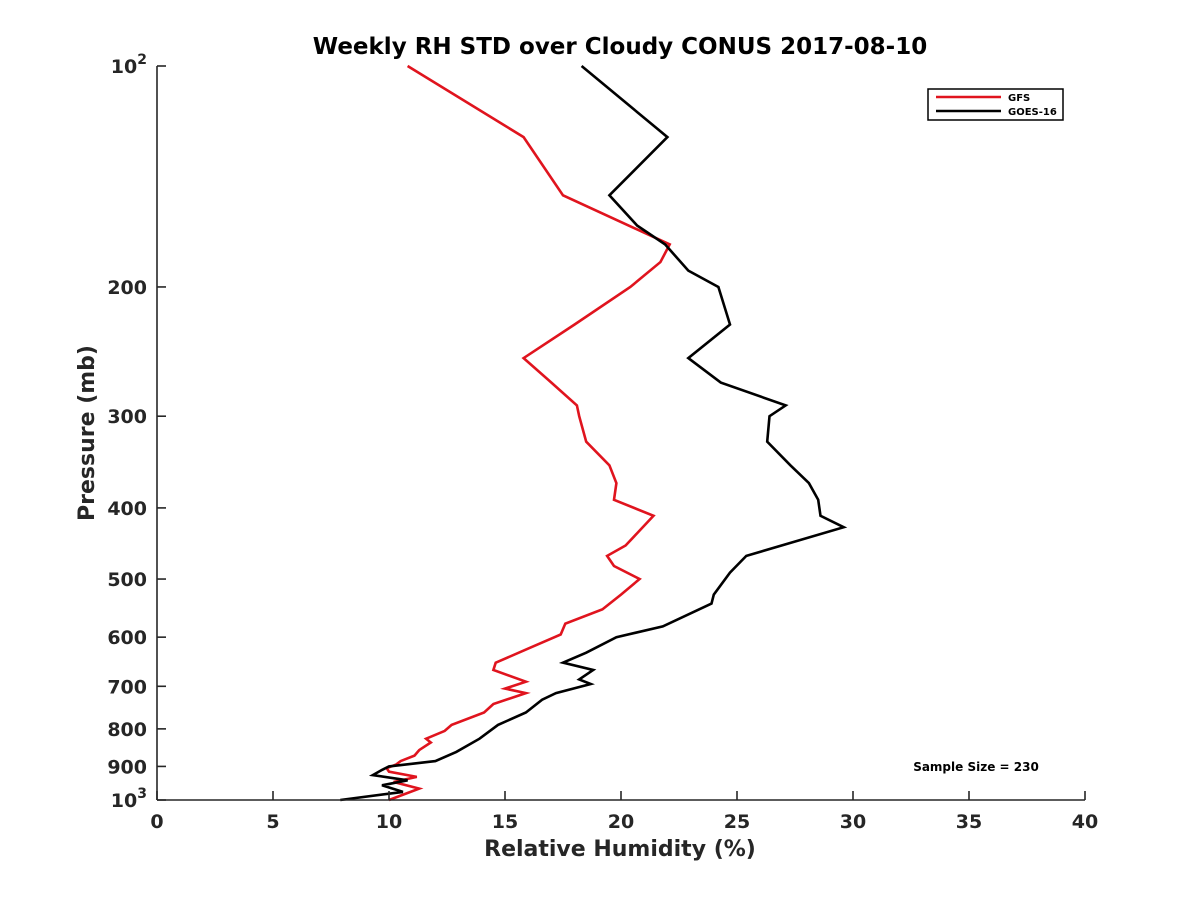  I want to click on x-ticks: 0 5 10 15 20 25 30 35 40, so click(624, 812).